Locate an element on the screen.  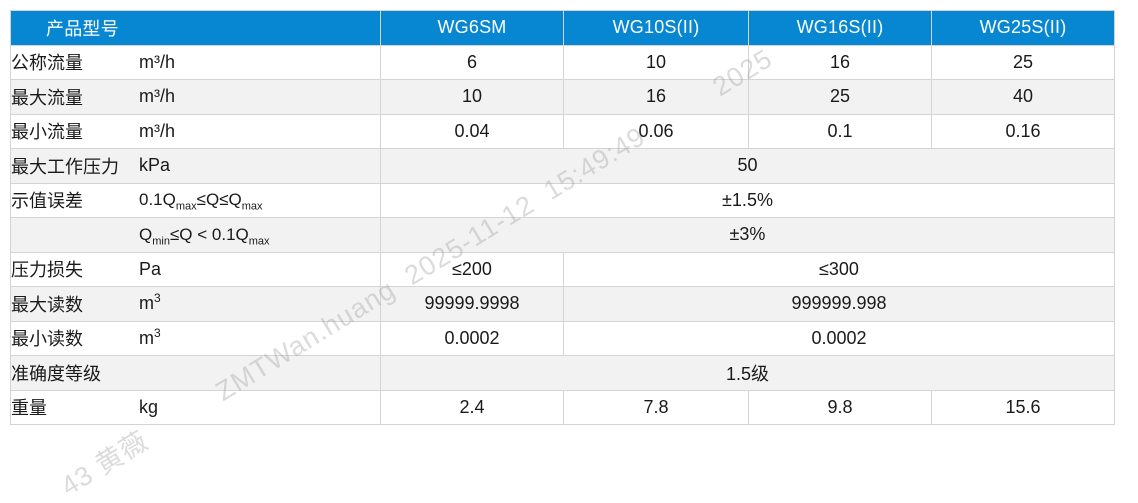
value-cell-span: ≤300 is located at coordinates (839, 269).